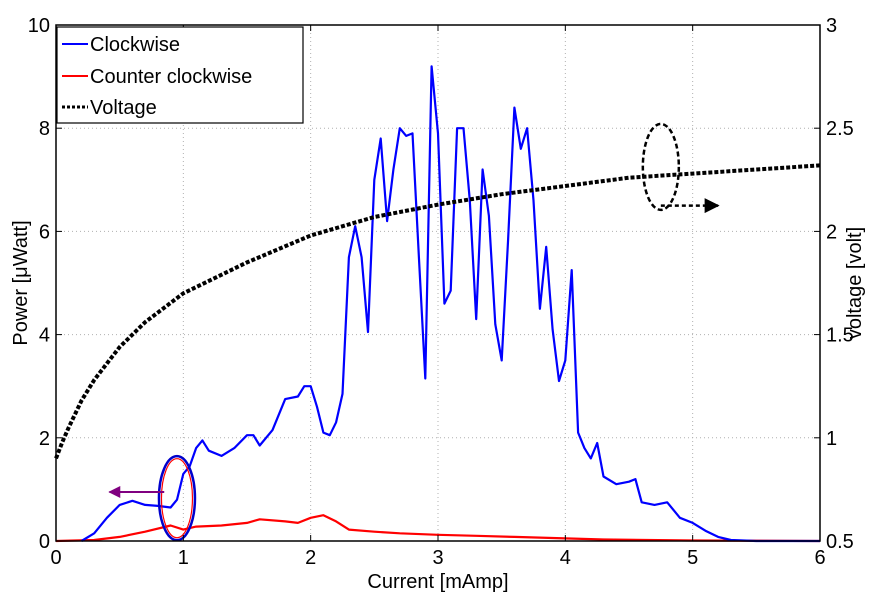 This screenshot has width=875, height=598. Describe the element at coordinates (44, 129) in the screenshot. I see `y-tick-label: 8` at that location.